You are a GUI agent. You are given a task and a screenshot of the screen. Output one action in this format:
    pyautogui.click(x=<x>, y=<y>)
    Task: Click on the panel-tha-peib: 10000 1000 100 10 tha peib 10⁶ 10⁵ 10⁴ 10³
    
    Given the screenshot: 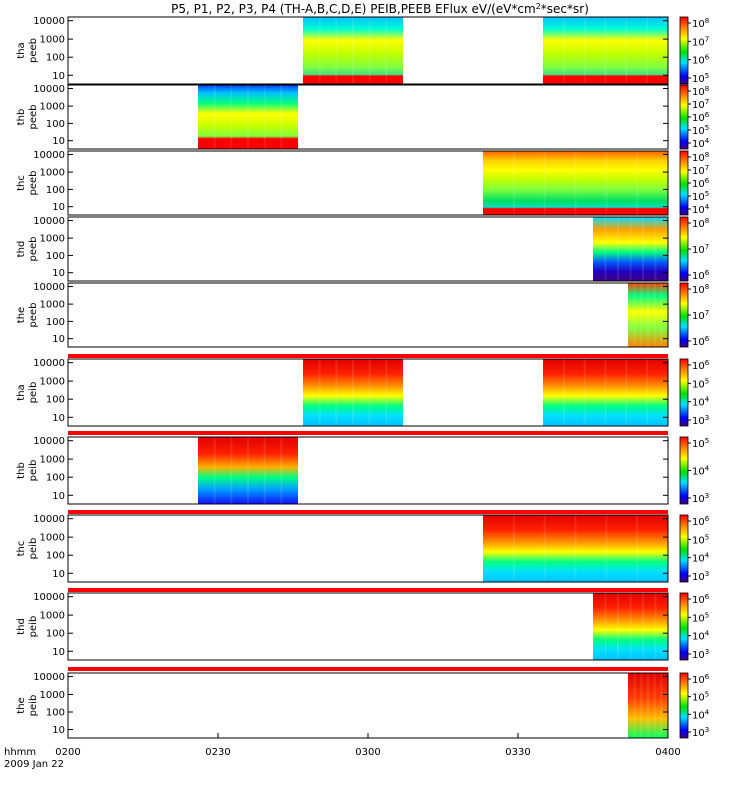 What is the action you would take?
    pyautogui.click(x=363, y=392)
    